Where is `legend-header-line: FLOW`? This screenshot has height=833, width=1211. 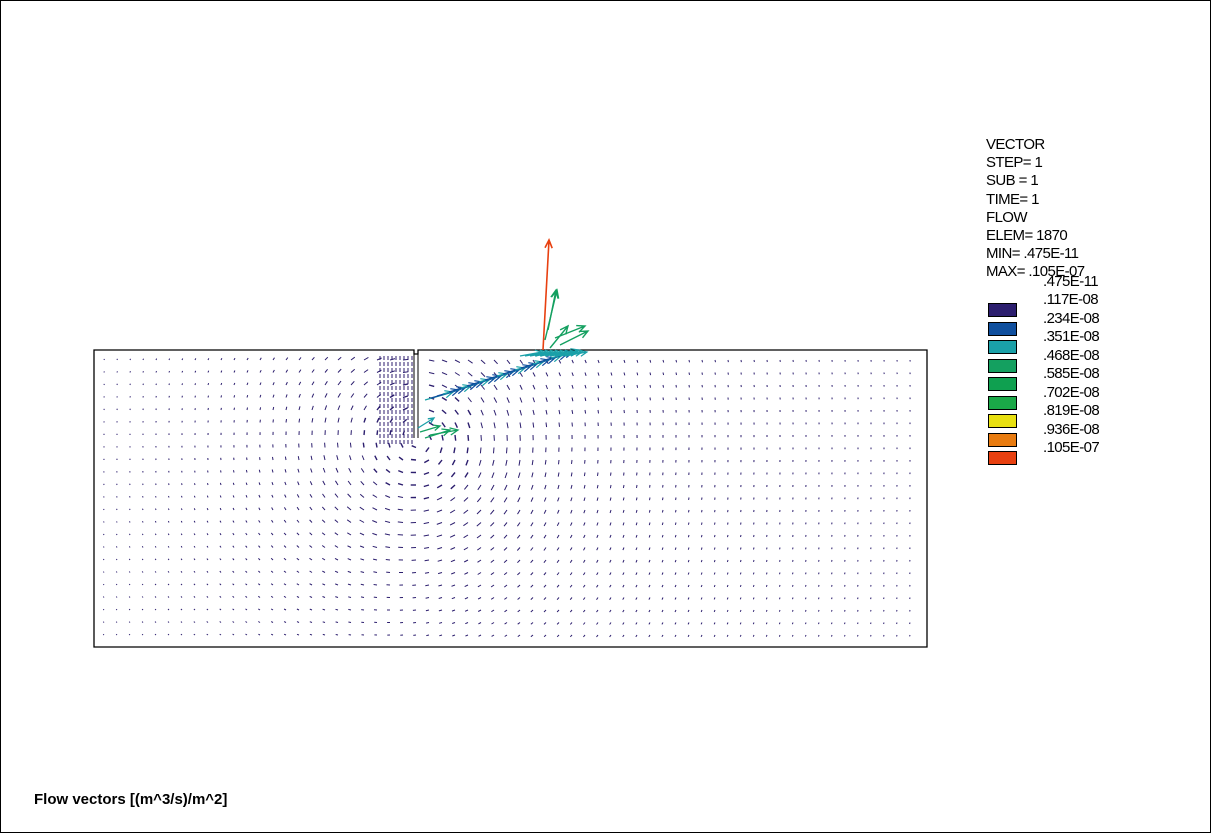 legend-header-line: FLOW is located at coordinates (1007, 217).